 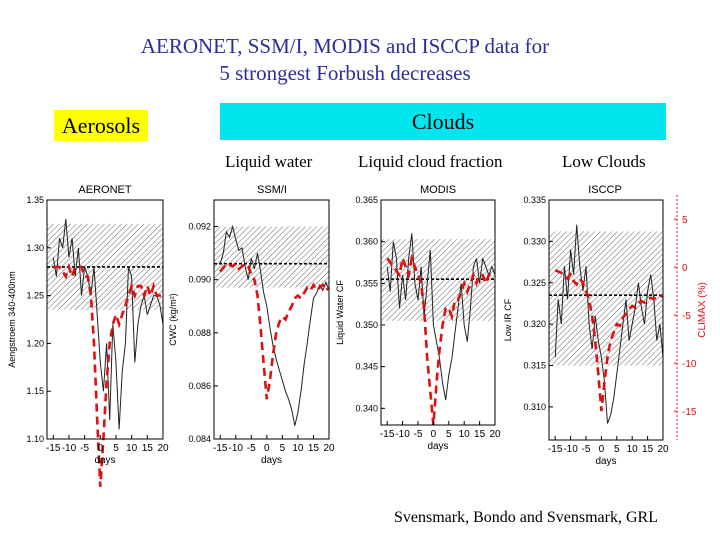 I want to click on isccp-data-series, so click(x=609, y=324).